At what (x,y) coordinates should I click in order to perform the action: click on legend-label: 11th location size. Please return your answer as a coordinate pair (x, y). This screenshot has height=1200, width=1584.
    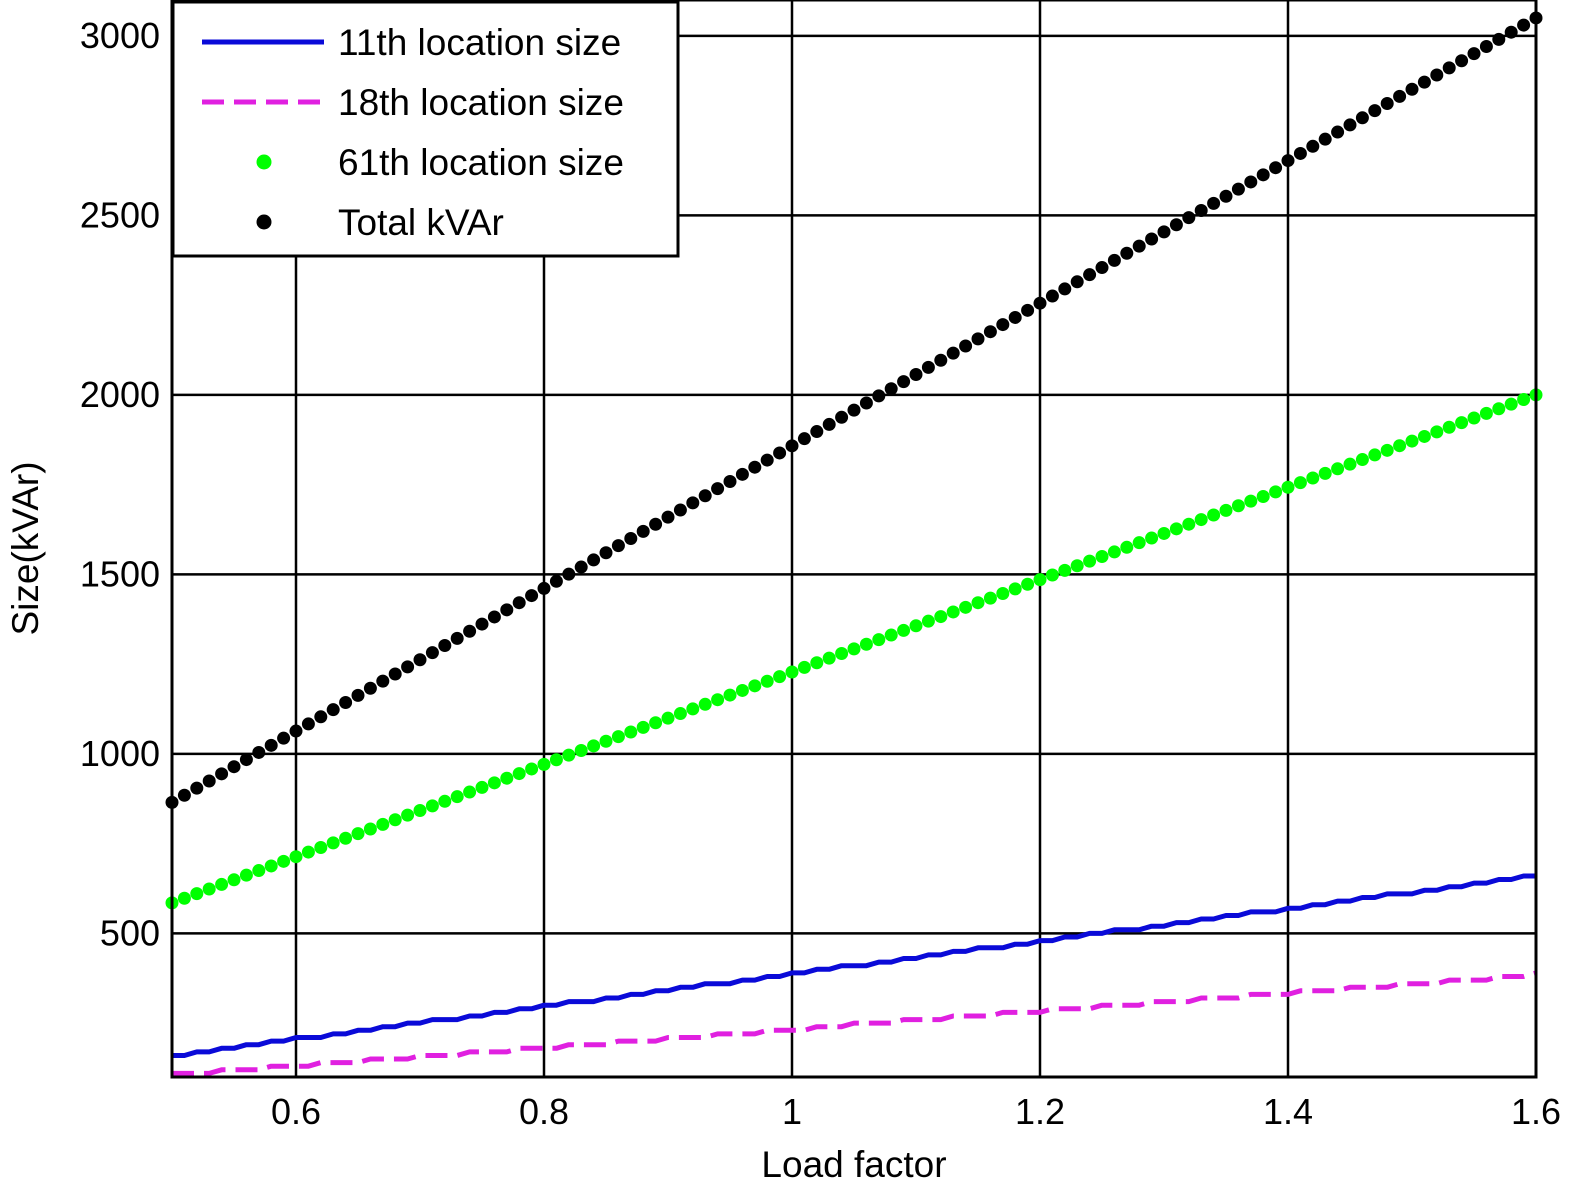
    Looking at the image, I should click on (479, 42).